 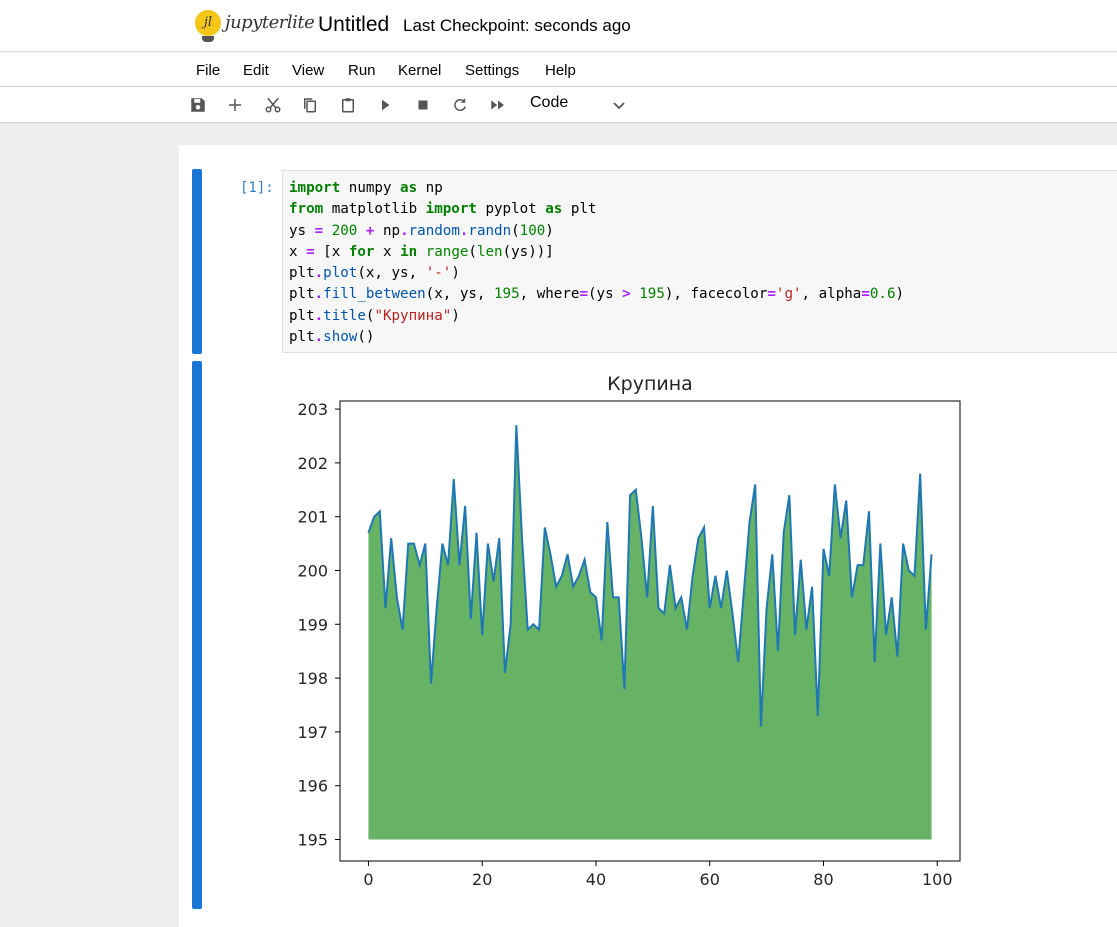 I want to click on logo-bulb-base, so click(x=208, y=39).